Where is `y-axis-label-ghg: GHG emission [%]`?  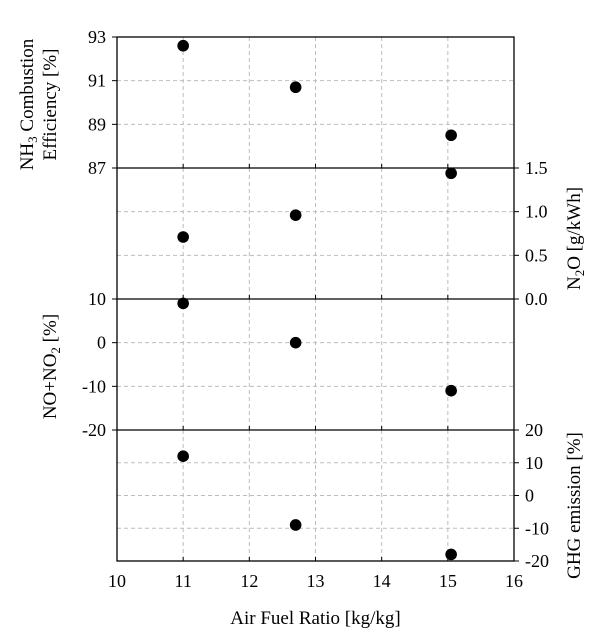 y-axis-label-ghg: GHG emission [%] is located at coordinates (574, 505).